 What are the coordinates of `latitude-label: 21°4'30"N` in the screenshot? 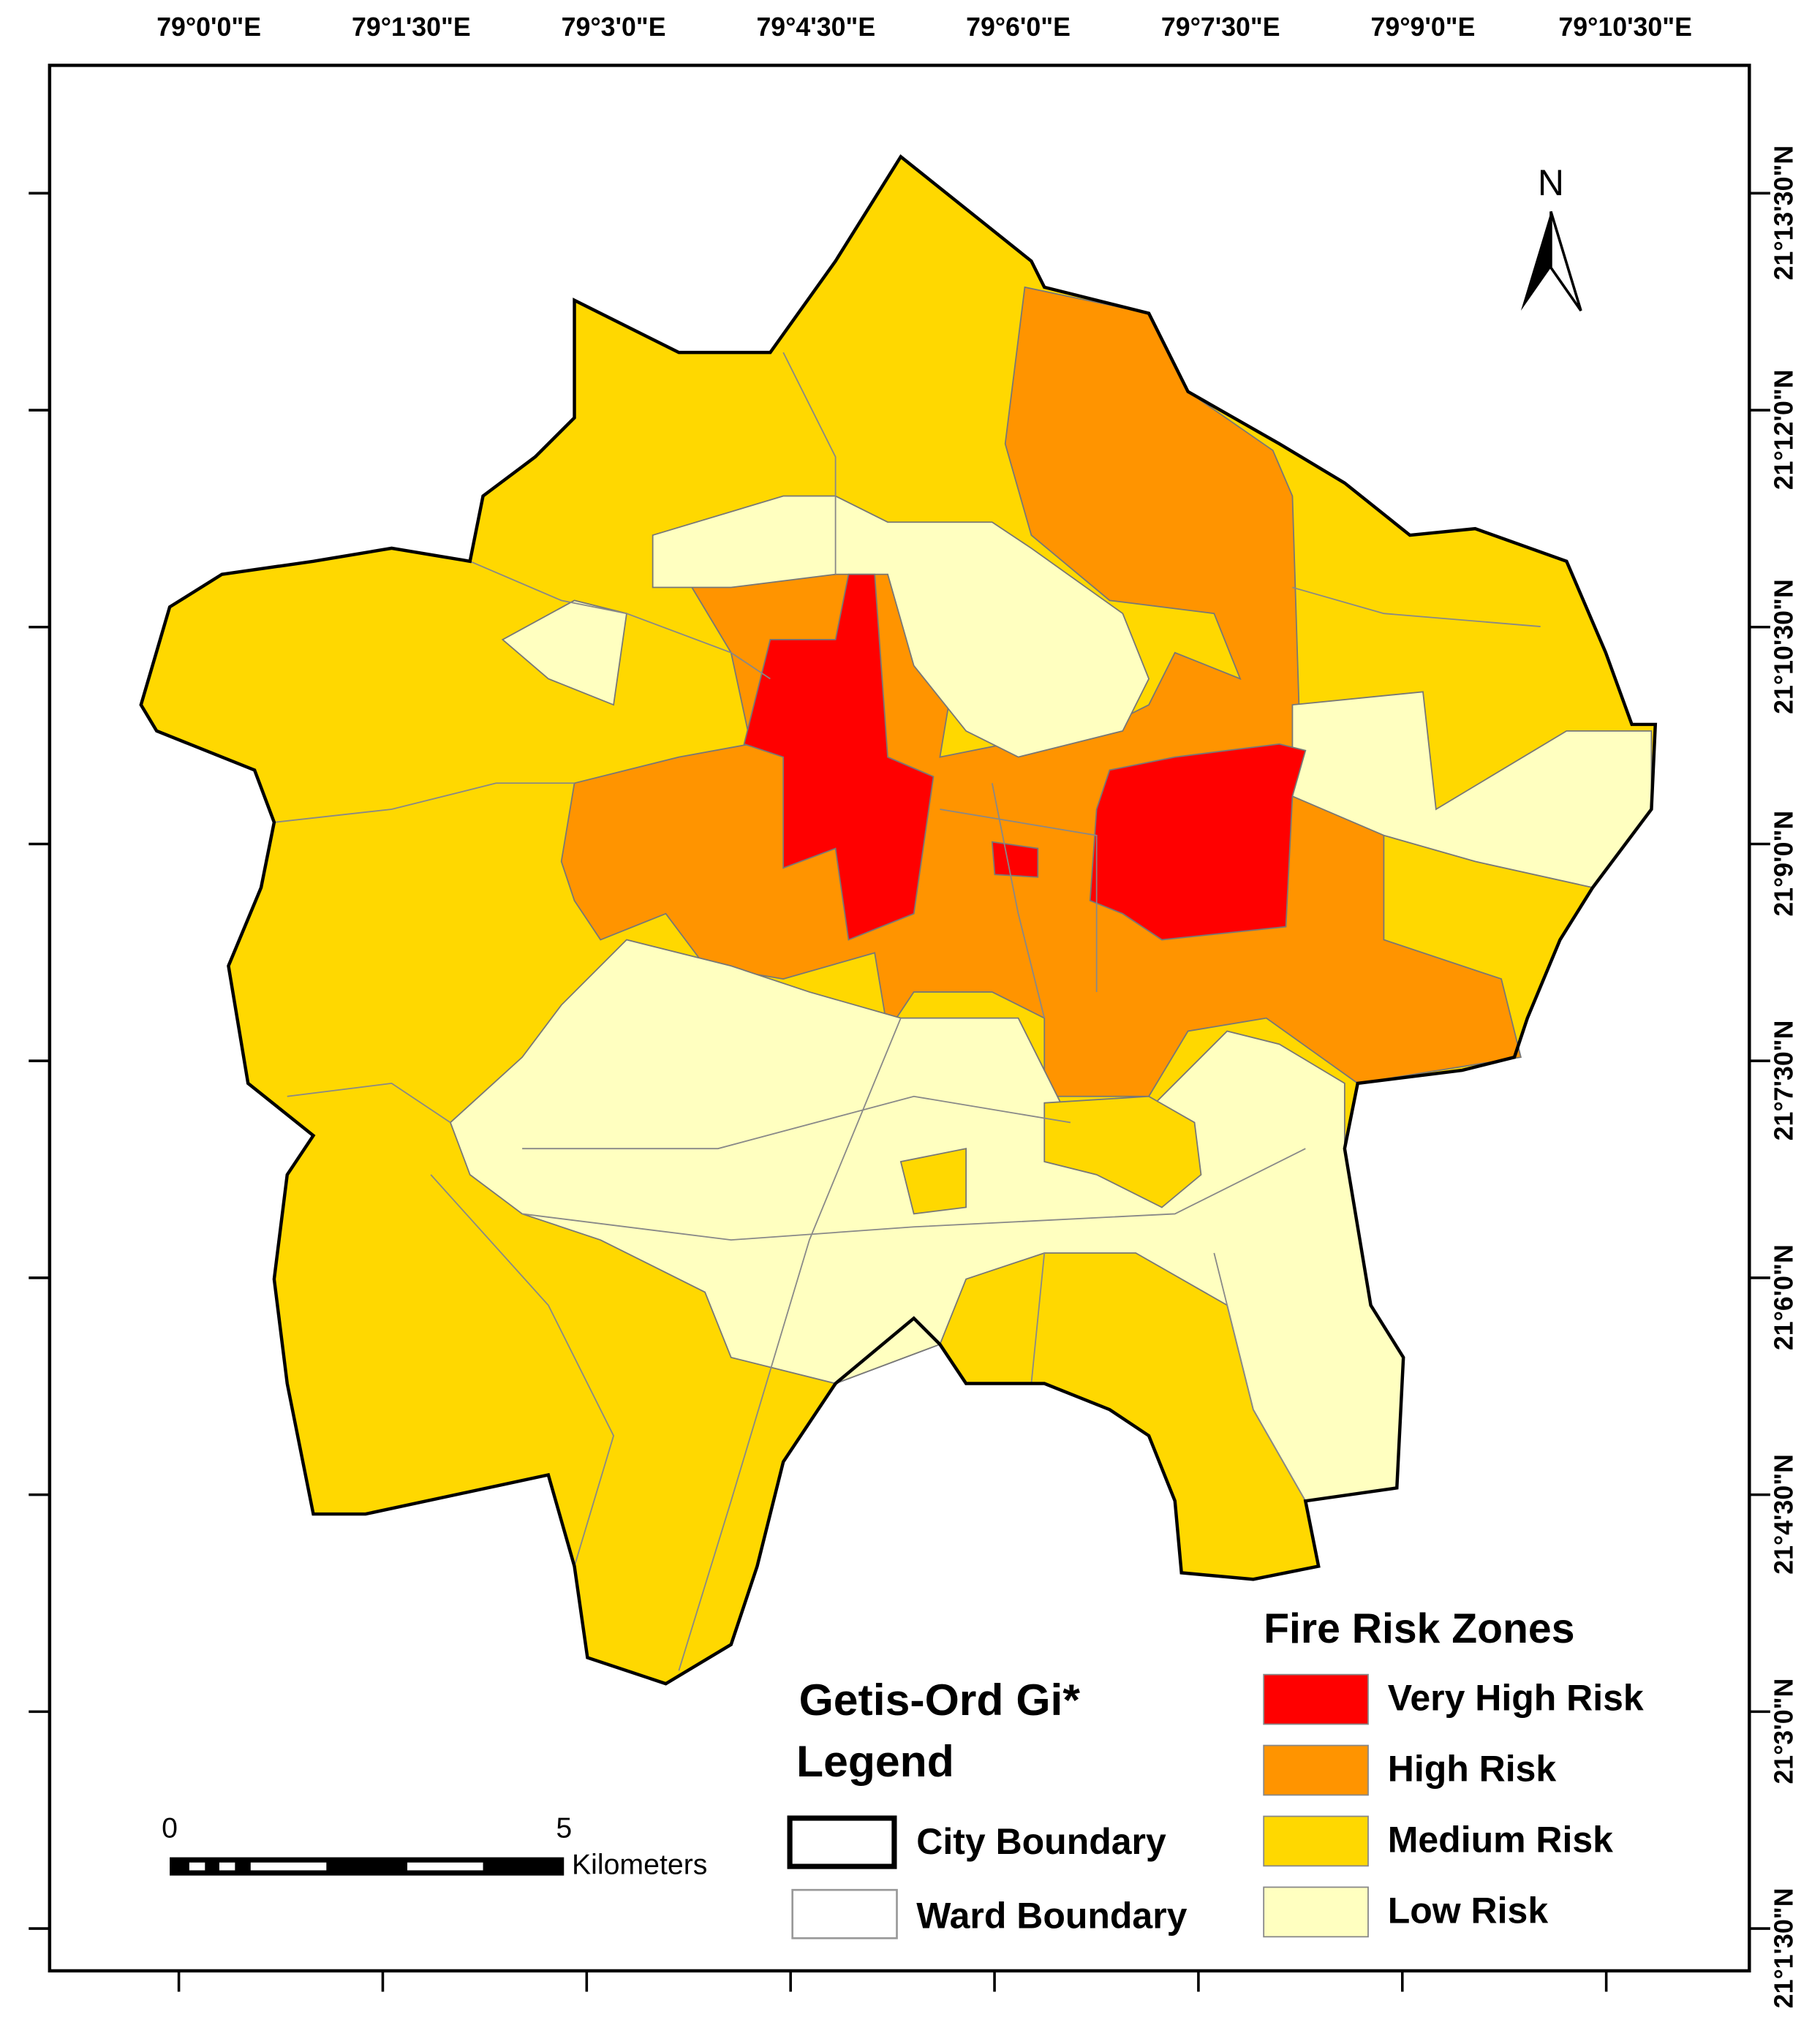 It's located at (1784, 1514).